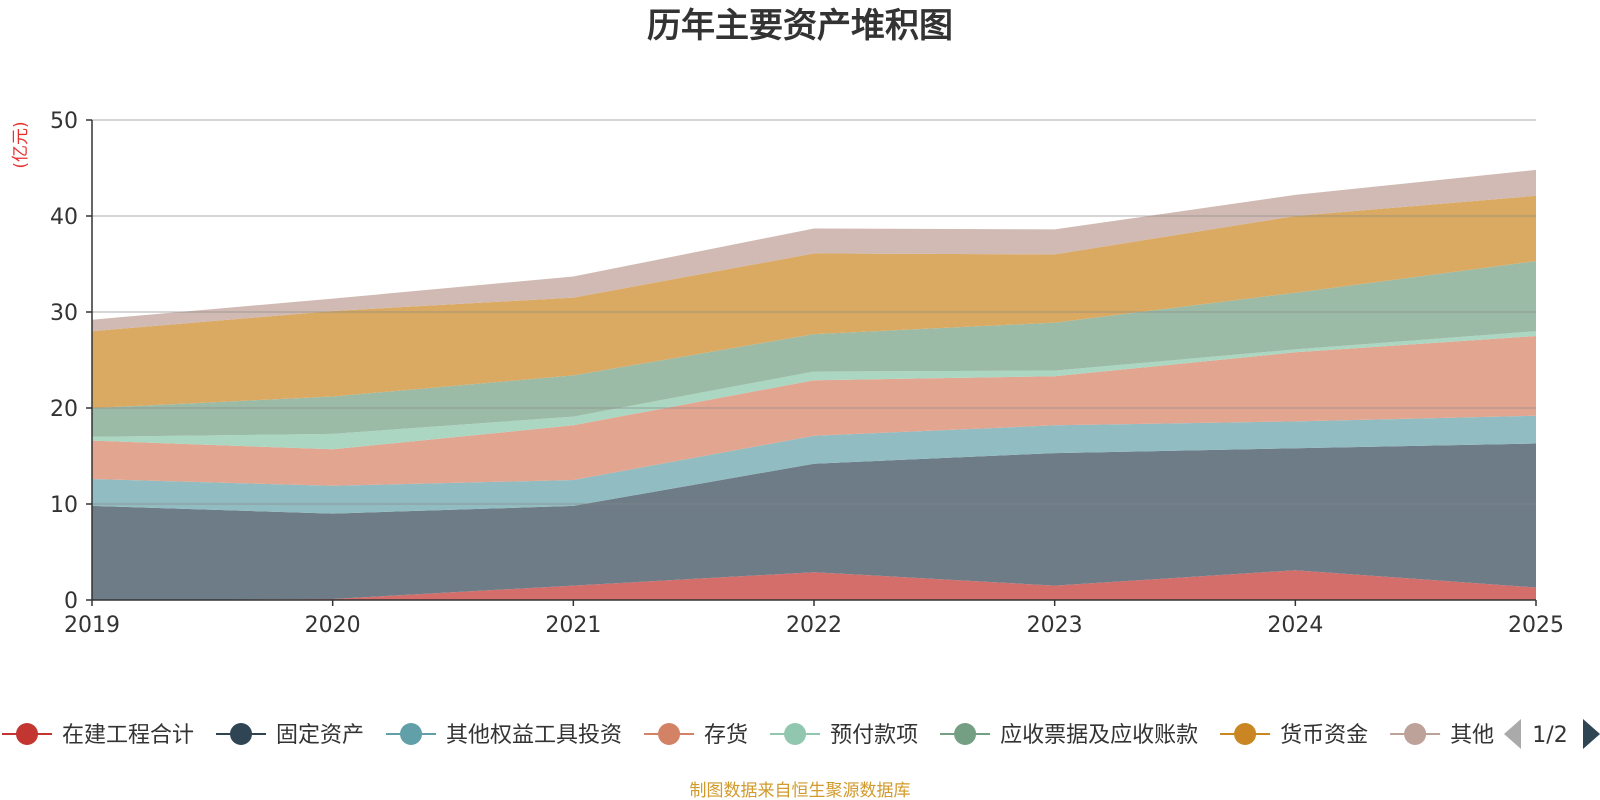  I want to click on source-note: 制图数据来自恒生聚源数据库, so click(800, 790).